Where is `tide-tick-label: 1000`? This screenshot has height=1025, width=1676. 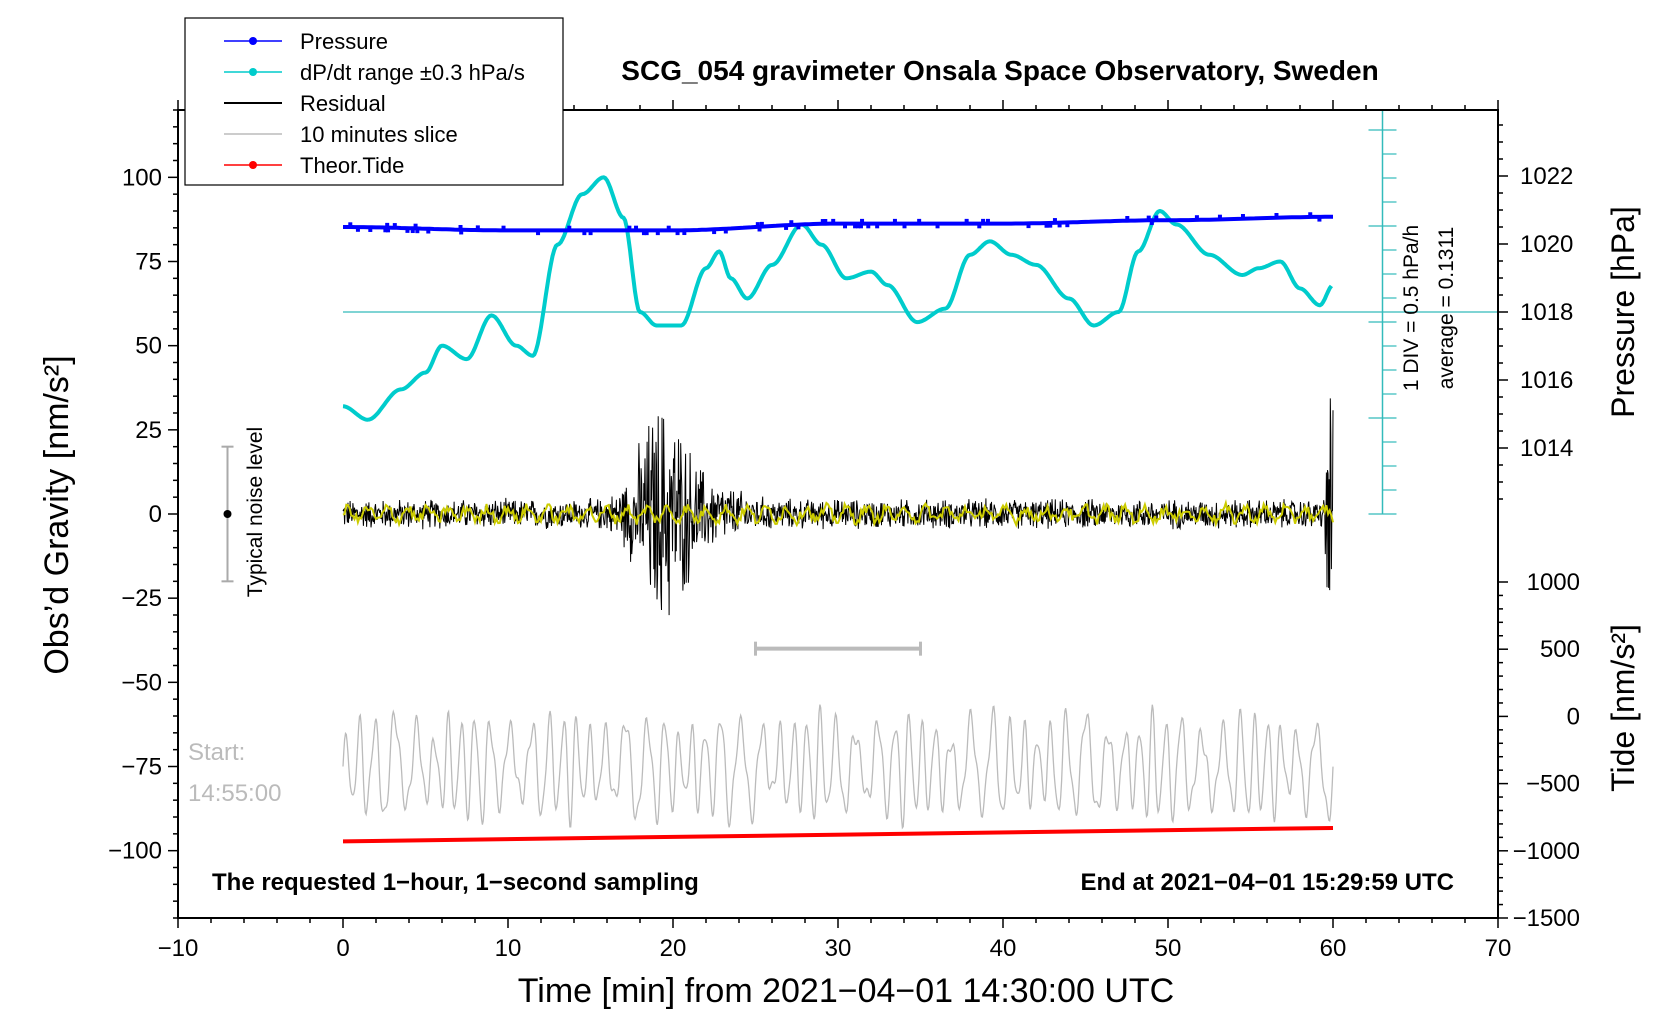
tide-tick-label: 1000 is located at coordinates (1553, 582).